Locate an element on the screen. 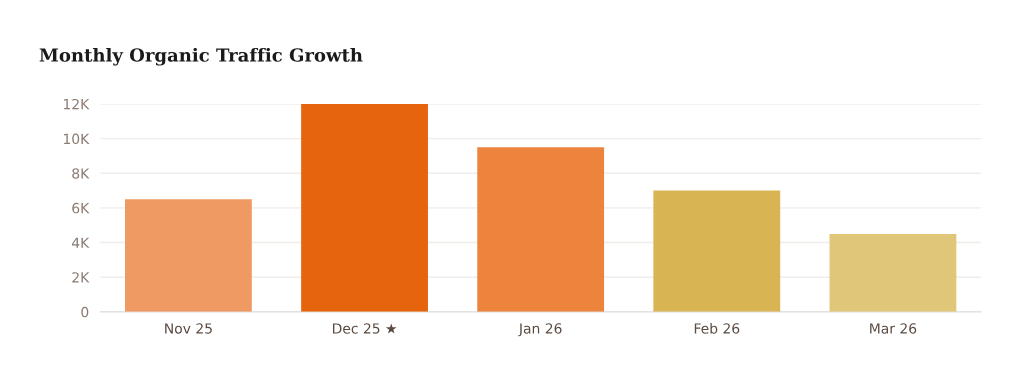 The height and width of the screenshot is (385, 1024). y-tick-label: 6K is located at coordinates (81, 208).